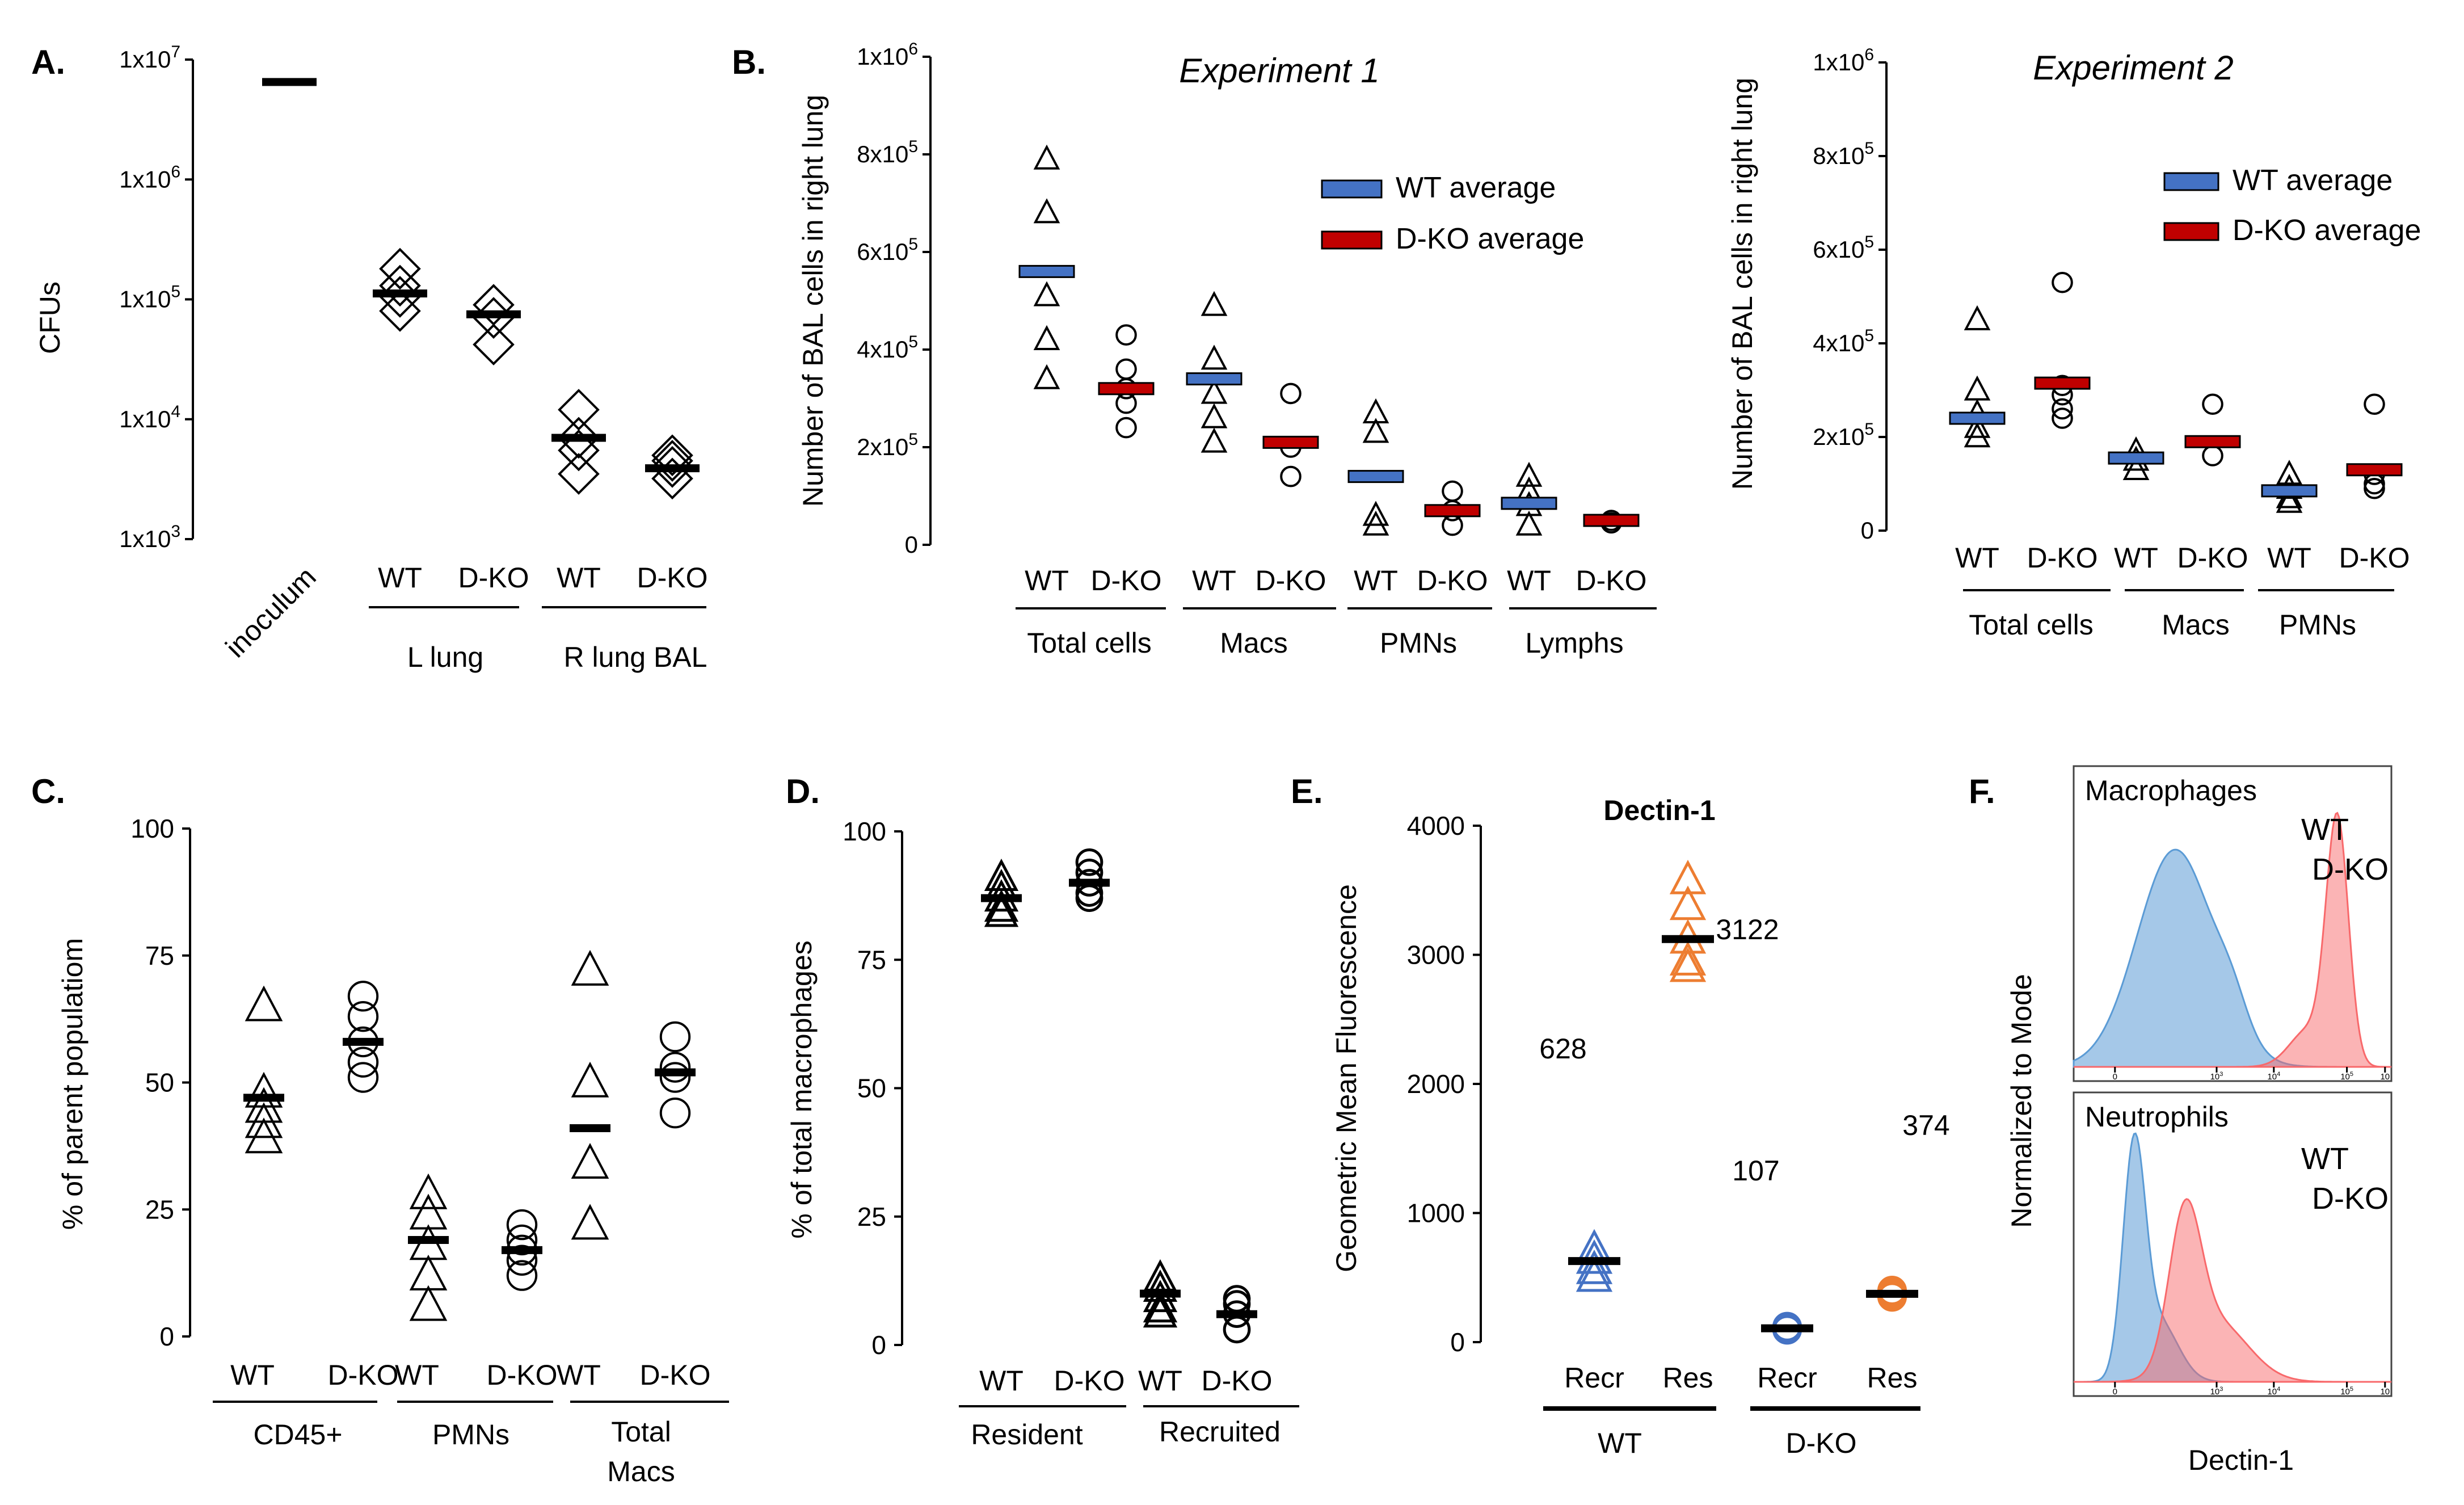 This screenshot has height=1505, width=2464. I want to click on x-tick-base: 0, so click(2115, 1077).